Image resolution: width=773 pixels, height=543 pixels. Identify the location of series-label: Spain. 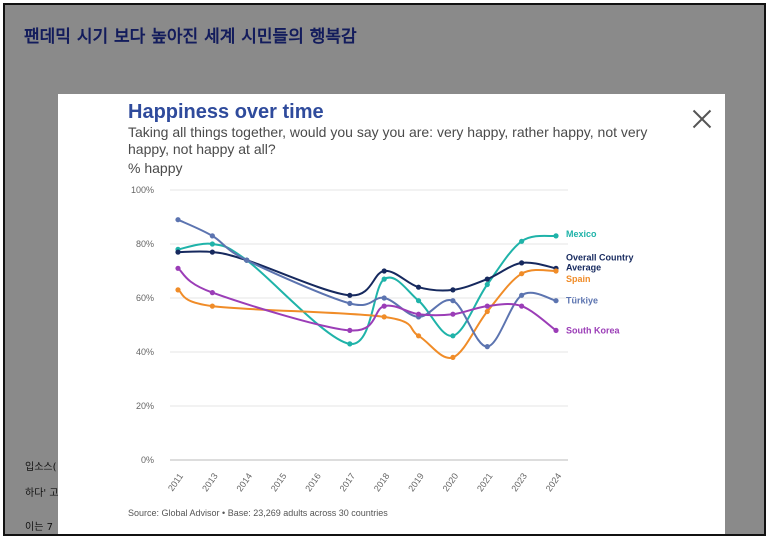
(578, 279).